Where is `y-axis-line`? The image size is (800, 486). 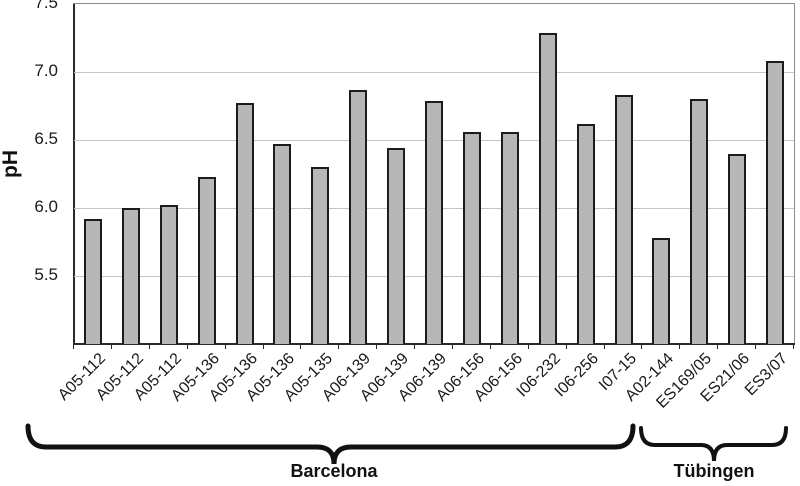
y-axis-line is located at coordinates (74, 174).